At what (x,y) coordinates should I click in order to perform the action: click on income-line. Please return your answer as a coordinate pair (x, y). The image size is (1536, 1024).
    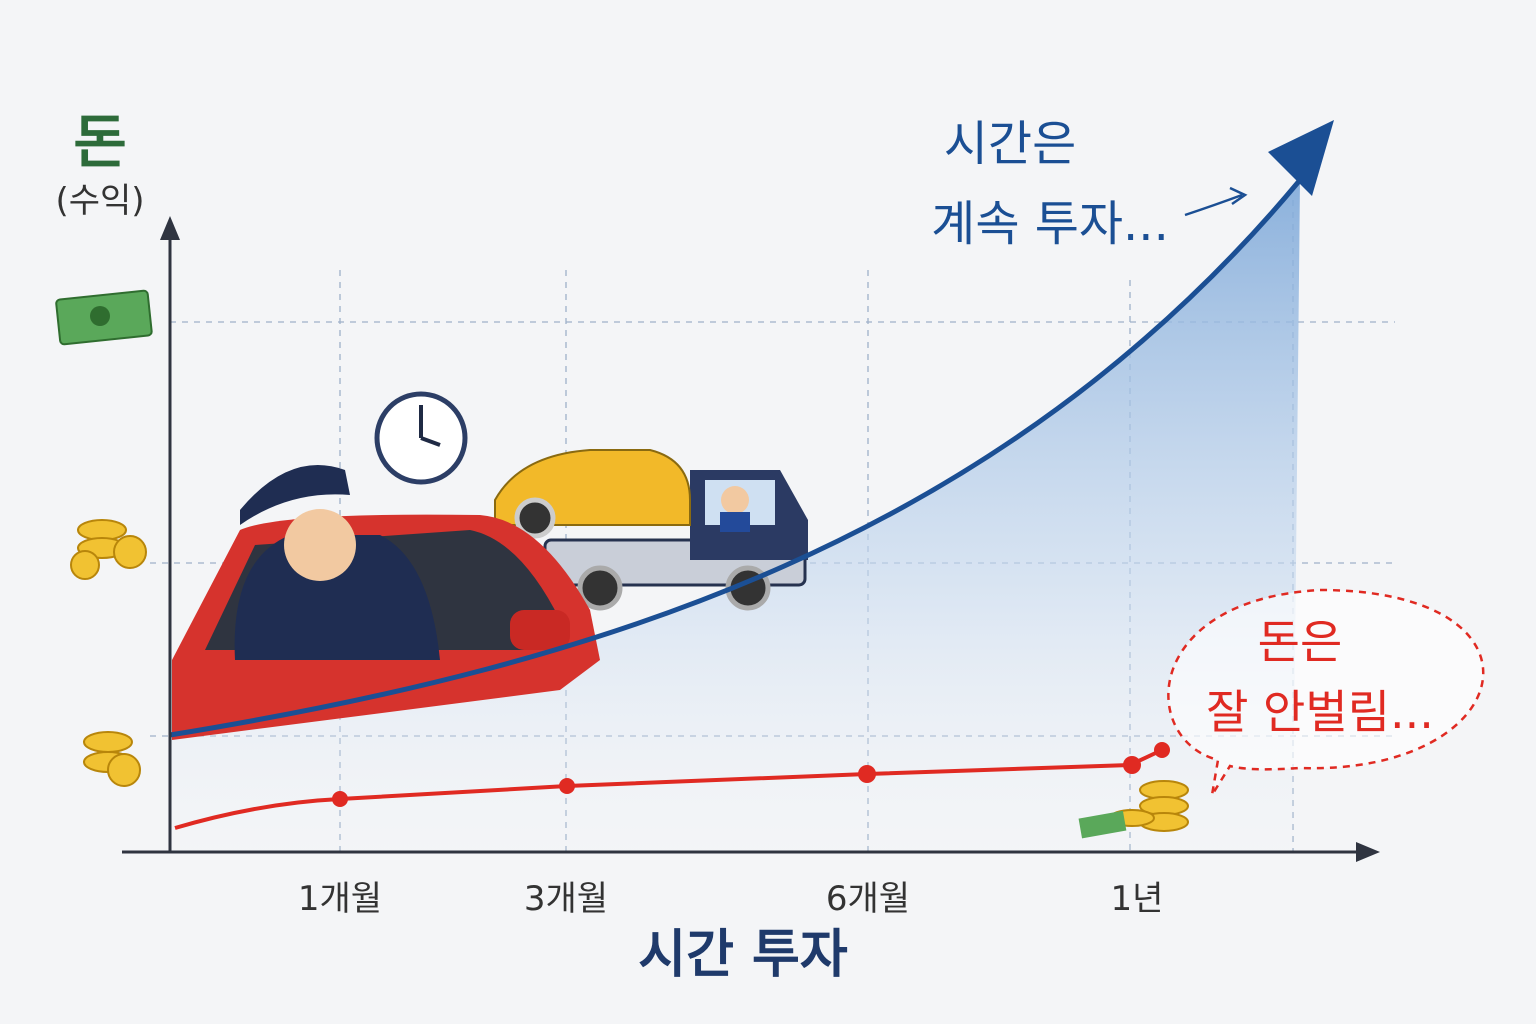
    Looking at the image, I should click on (672, 786).